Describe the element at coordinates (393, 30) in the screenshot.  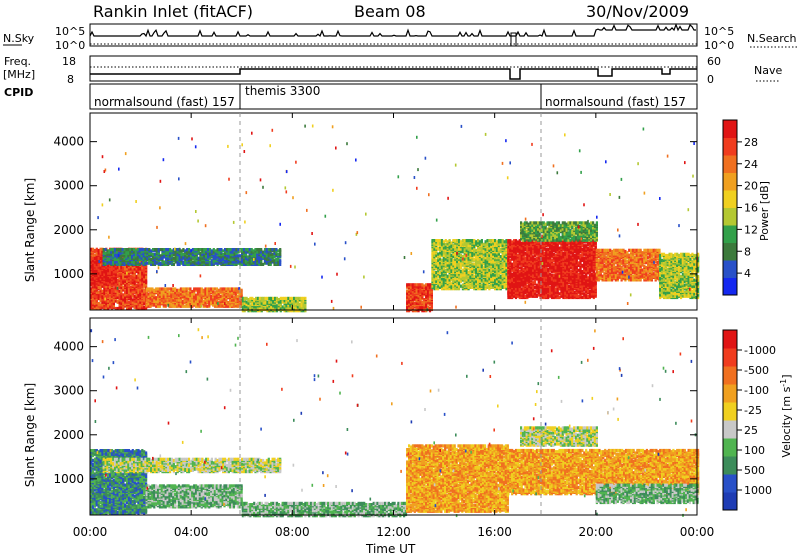
I see `nsky-line` at that location.